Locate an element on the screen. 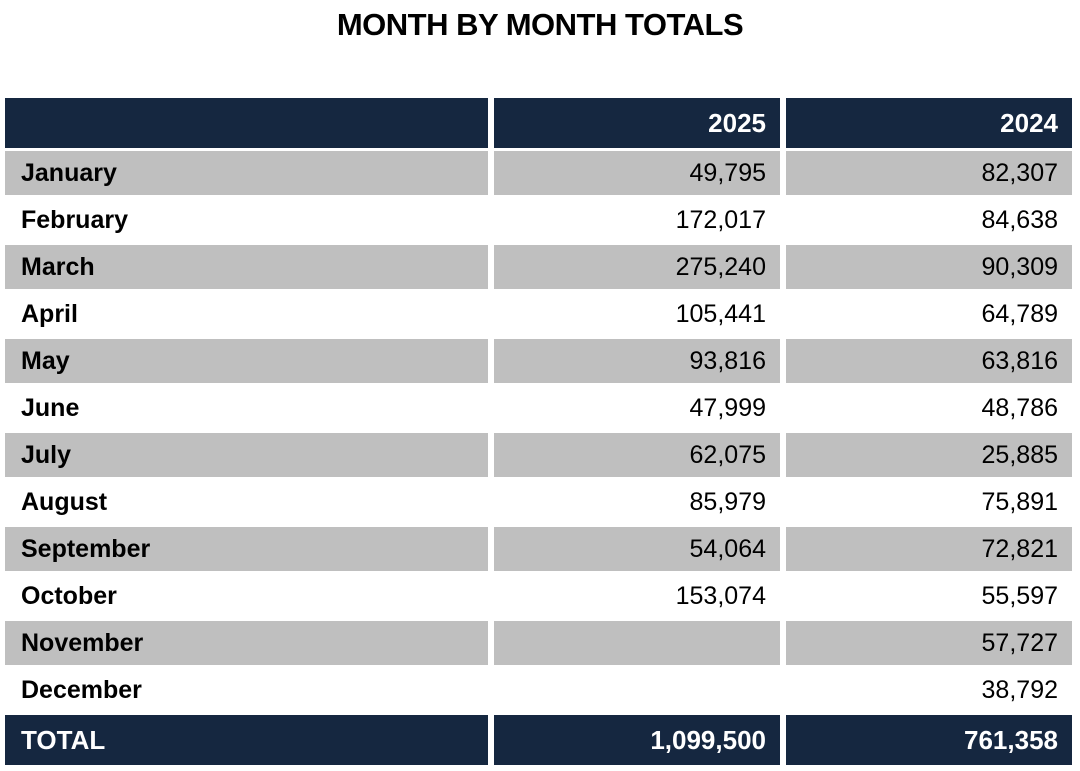  value-cell-2024: 75,891 is located at coordinates (929, 502).